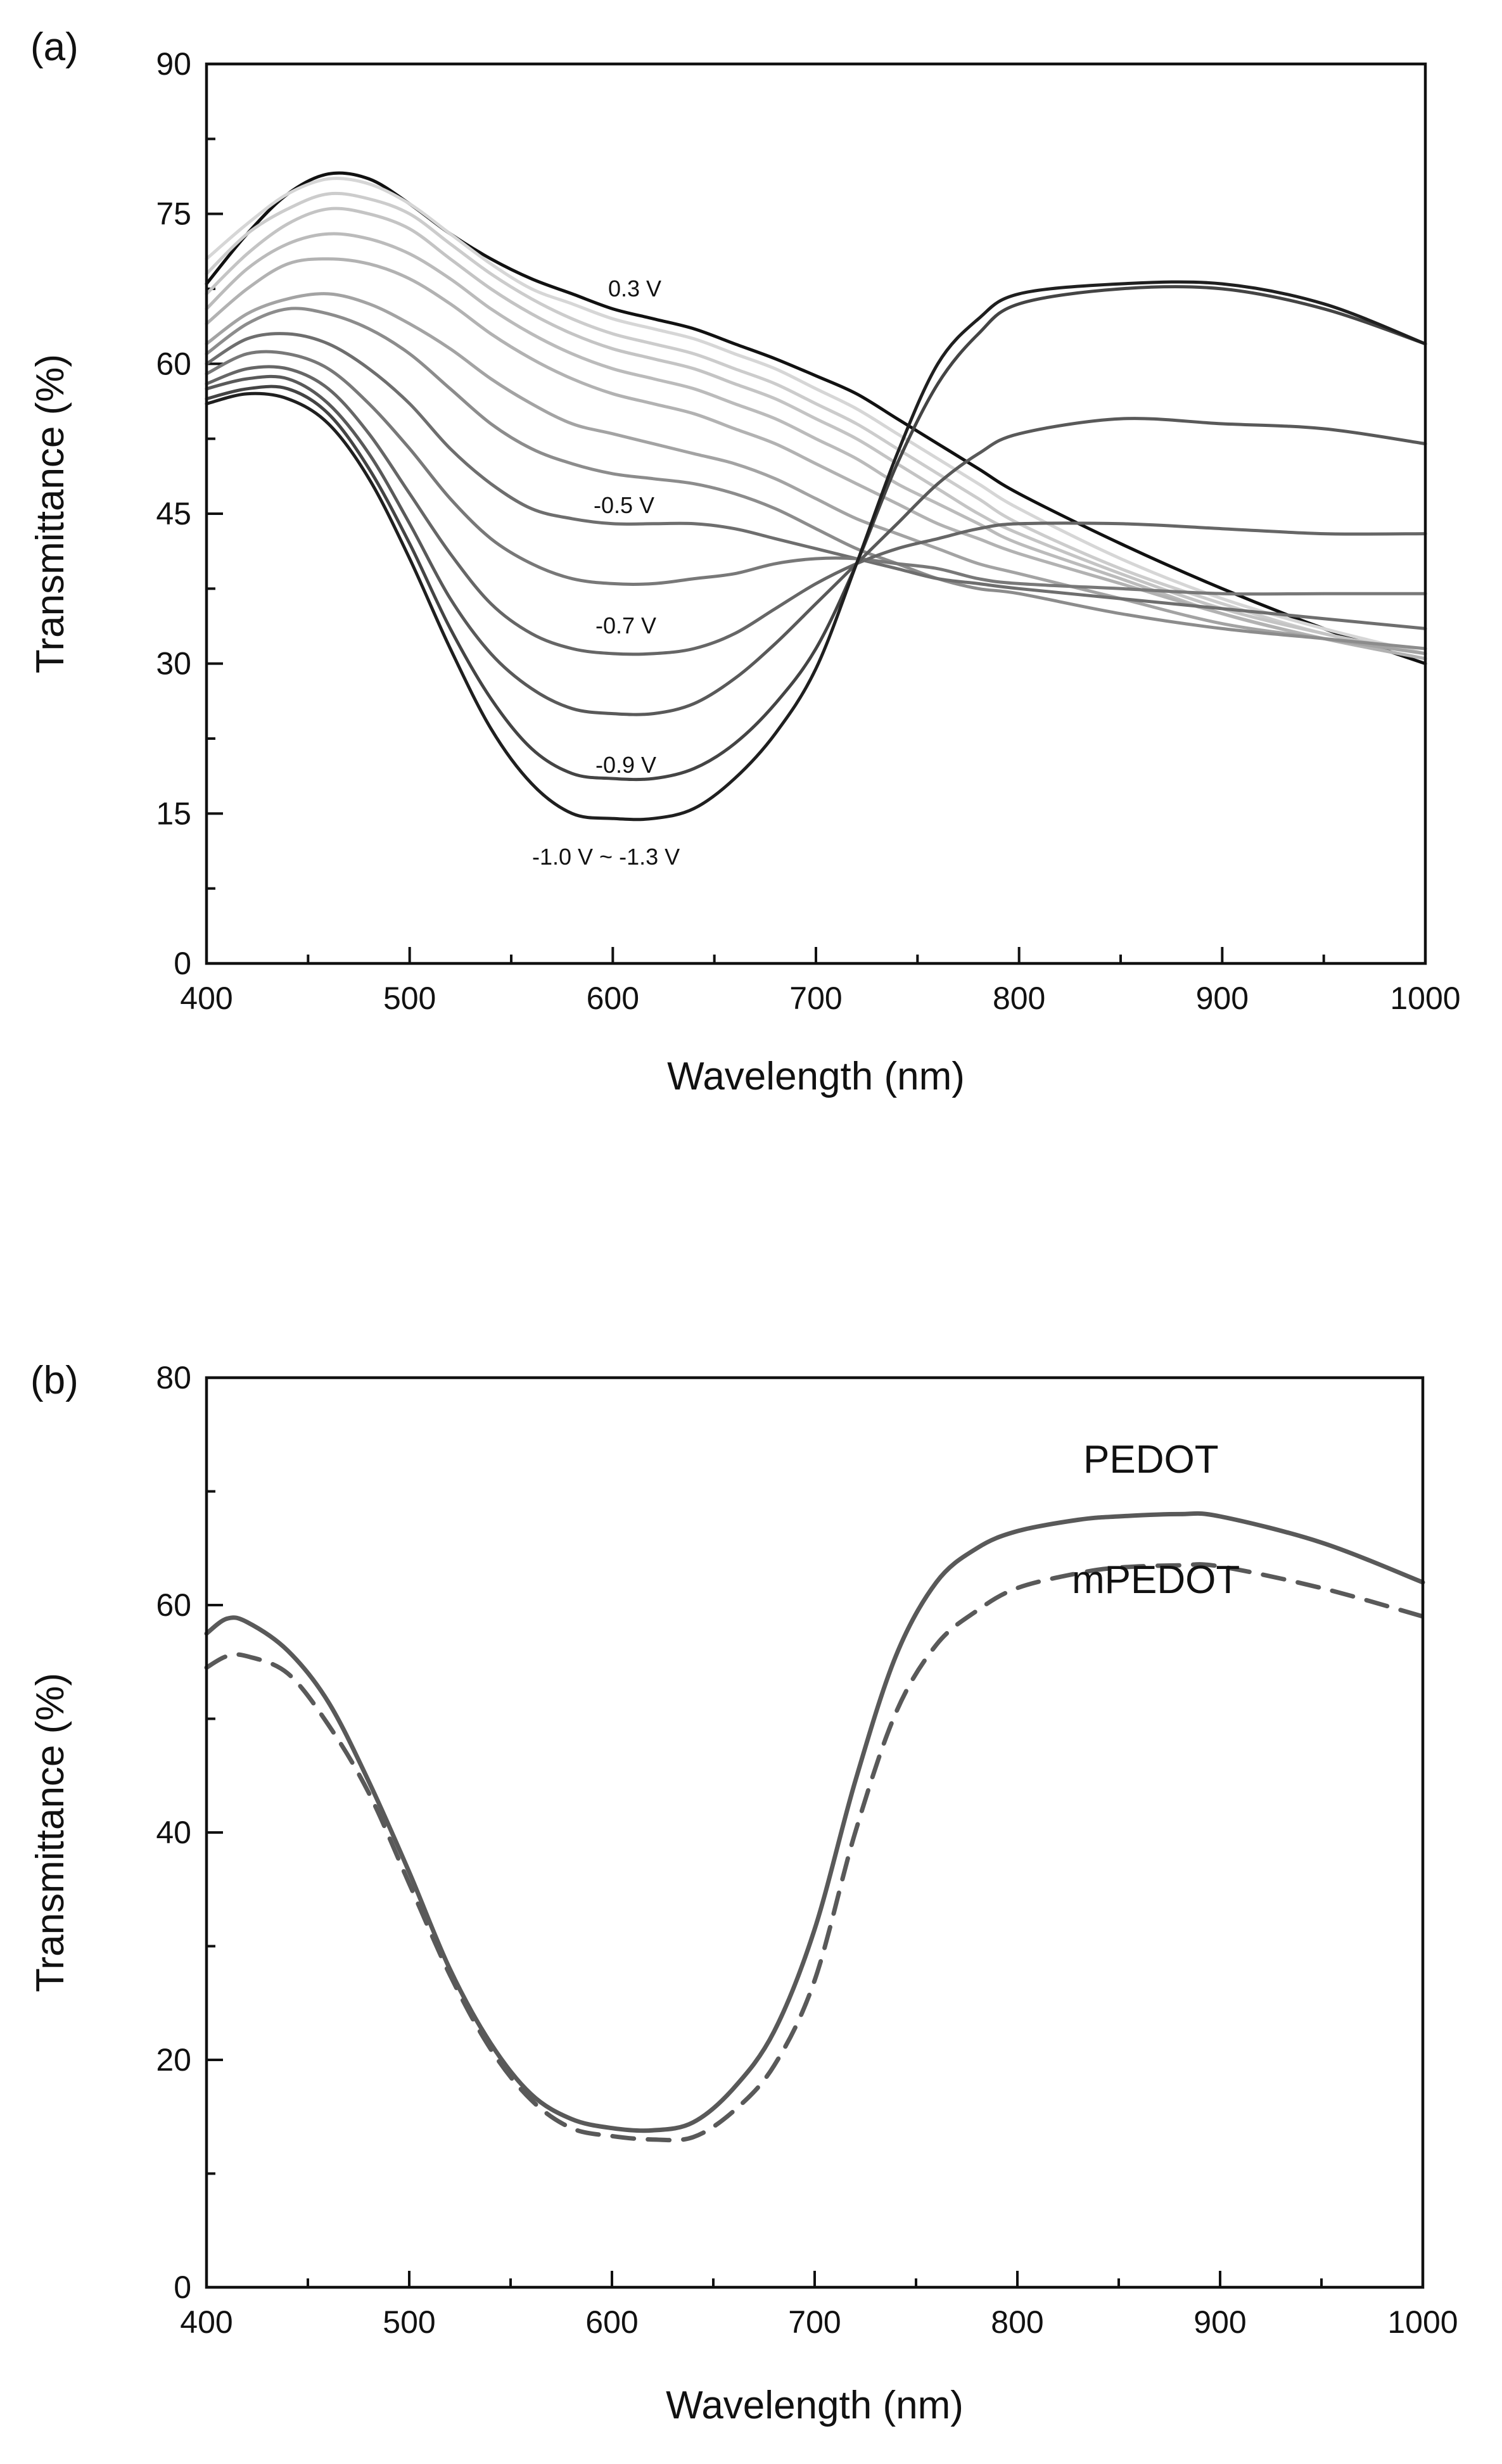 Image resolution: width=1502 pixels, height=2464 pixels. I want to click on panel-b-label: (b), so click(54, 1380).